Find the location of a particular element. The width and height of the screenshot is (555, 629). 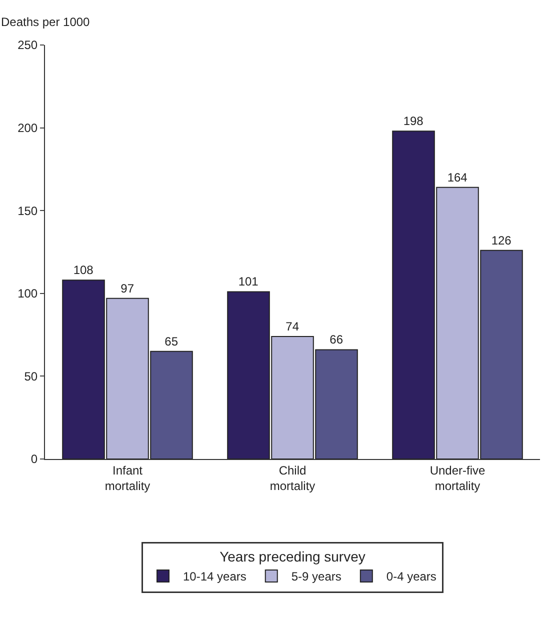

data-label: 97 is located at coordinates (127, 288).